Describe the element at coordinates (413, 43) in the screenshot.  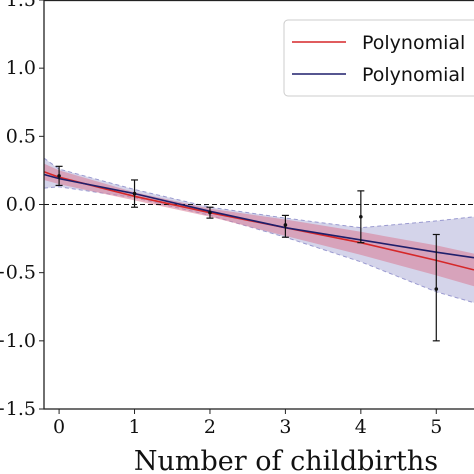
I see `legend-label-red: Polynomial` at that location.